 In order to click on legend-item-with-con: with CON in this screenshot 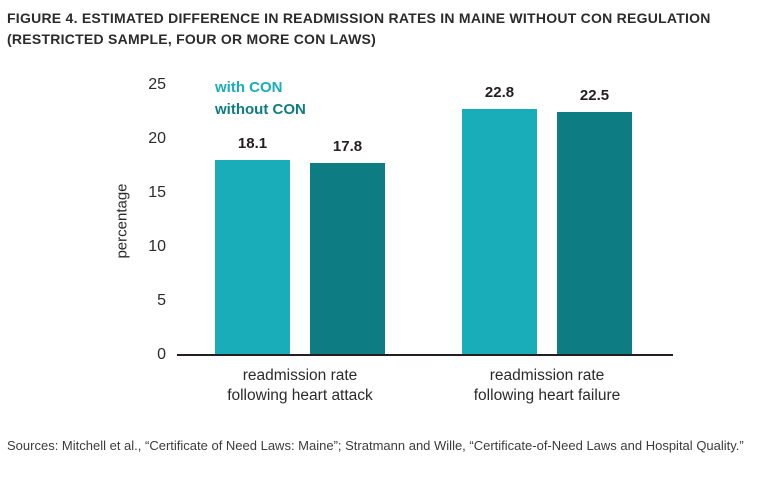, I will do `click(249, 87)`.